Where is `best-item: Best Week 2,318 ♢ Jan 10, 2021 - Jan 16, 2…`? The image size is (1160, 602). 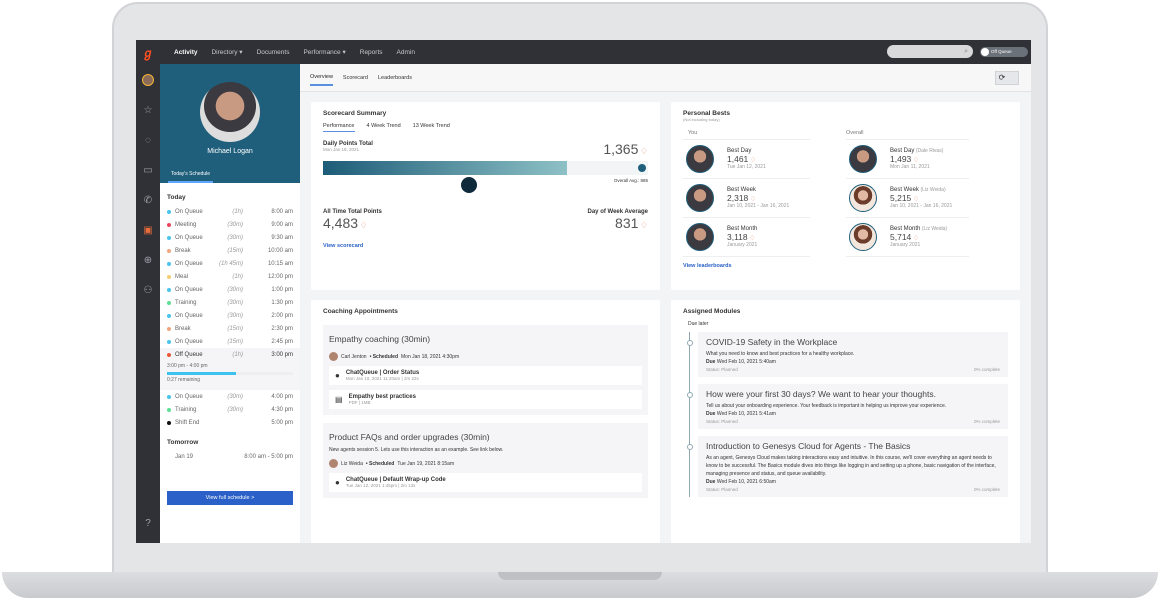 best-item: Best Week 2,318 ♢ Jan 10, 2021 - Jan 16, 2… is located at coordinates (746, 198).